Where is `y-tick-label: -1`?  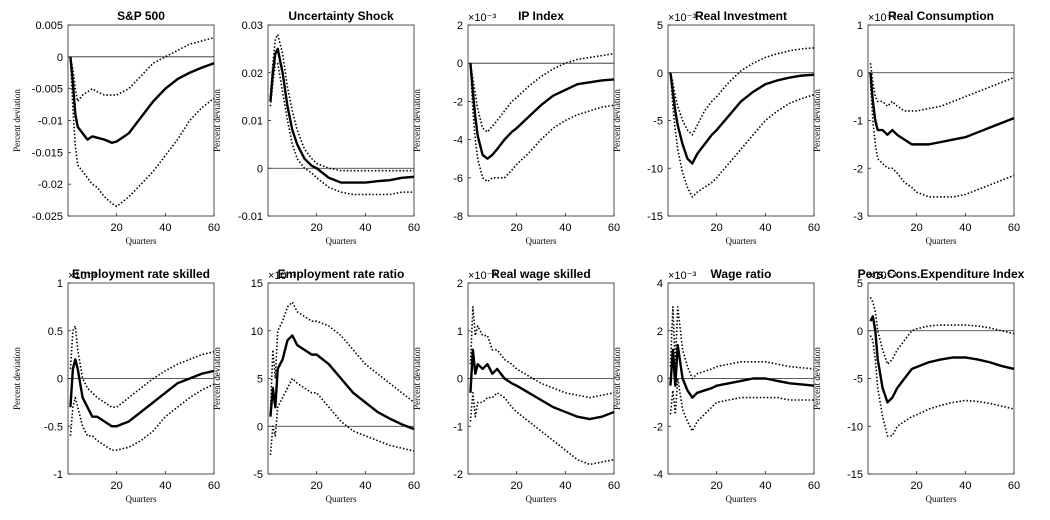 y-tick-label: -1 is located at coordinates (458, 427).